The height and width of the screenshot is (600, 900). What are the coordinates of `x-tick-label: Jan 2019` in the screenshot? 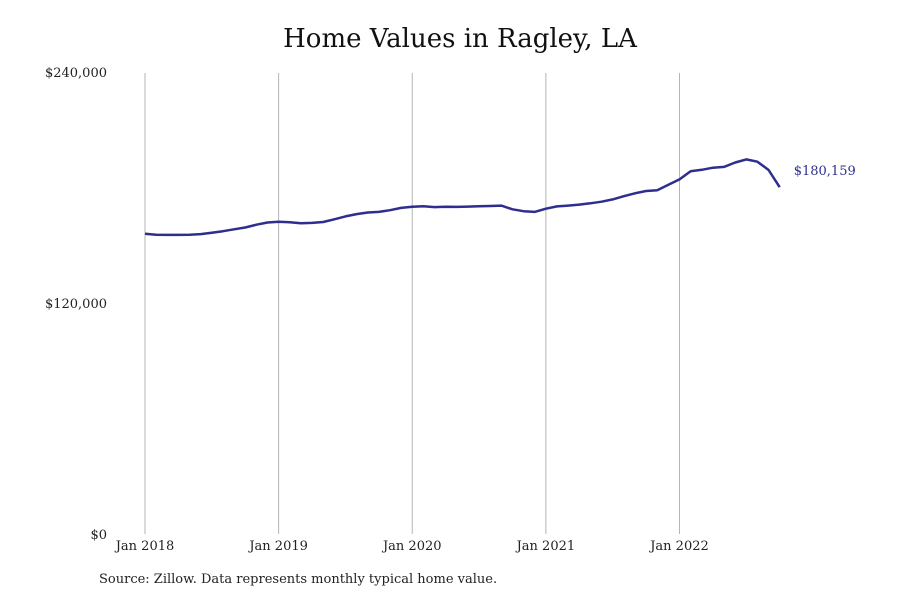 It's located at (277, 546).